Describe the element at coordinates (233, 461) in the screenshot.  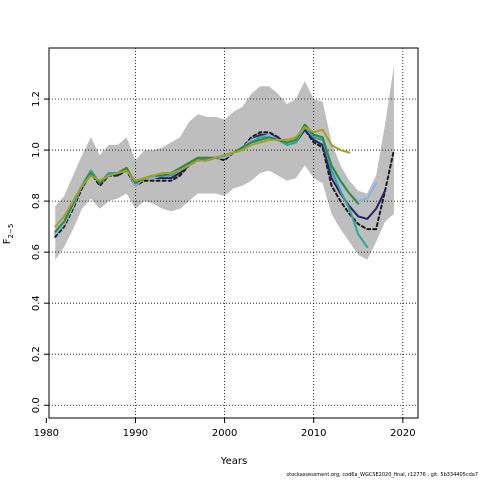
I see `x-axis-title: Years` at that location.